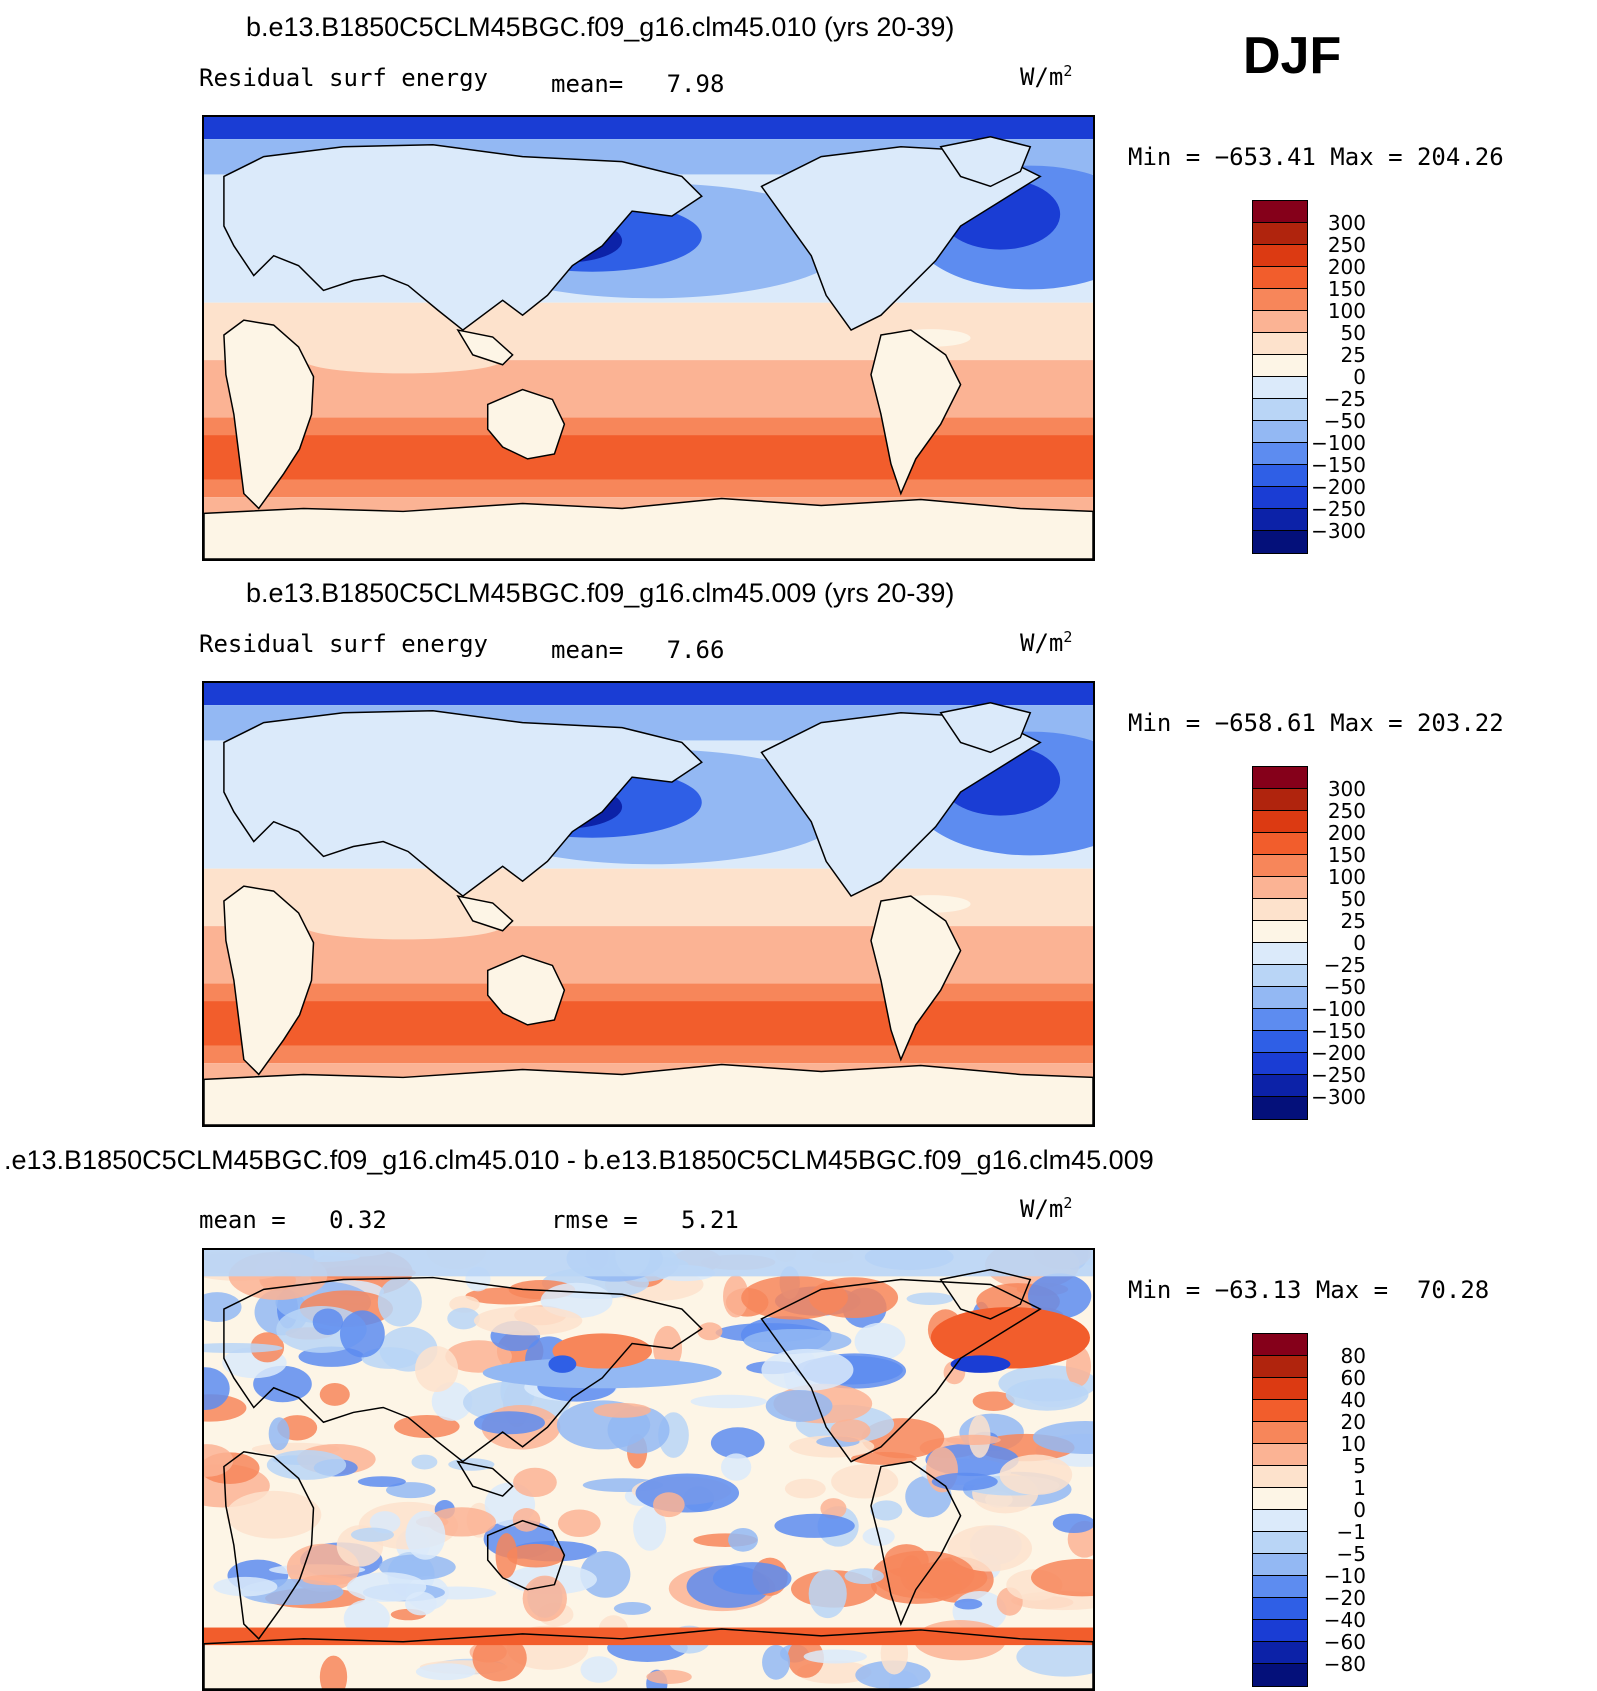  What do you see at coordinates (1346, 811) in the screenshot?
I see `colorbar-tick-label: 250` at bounding box center [1346, 811].